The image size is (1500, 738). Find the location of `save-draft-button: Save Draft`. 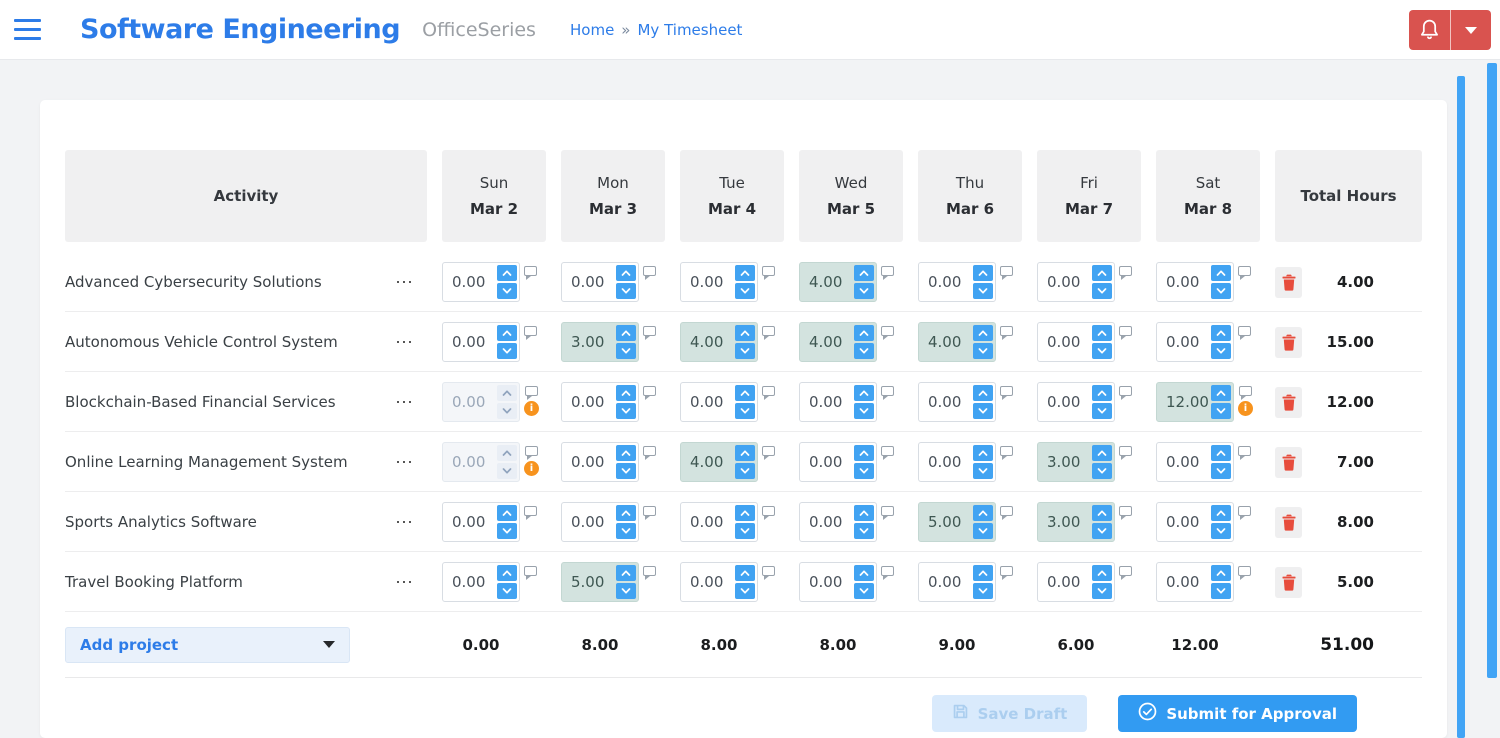

save-draft-button: Save Draft is located at coordinates (1009, 713).